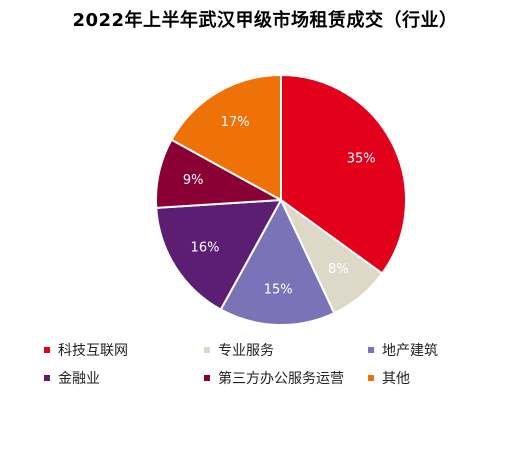 The width and height of the screenshot is (530, 454). What do you see at coordinates (410, 351) in the screenshot?
I see `legend-label: 地产建筑` at bounding box center [410, 351].